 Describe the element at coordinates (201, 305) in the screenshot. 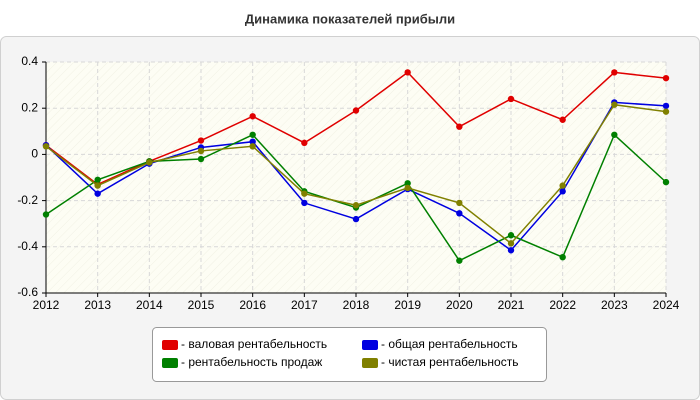

I see `x-tick-label: 2015` at that location.